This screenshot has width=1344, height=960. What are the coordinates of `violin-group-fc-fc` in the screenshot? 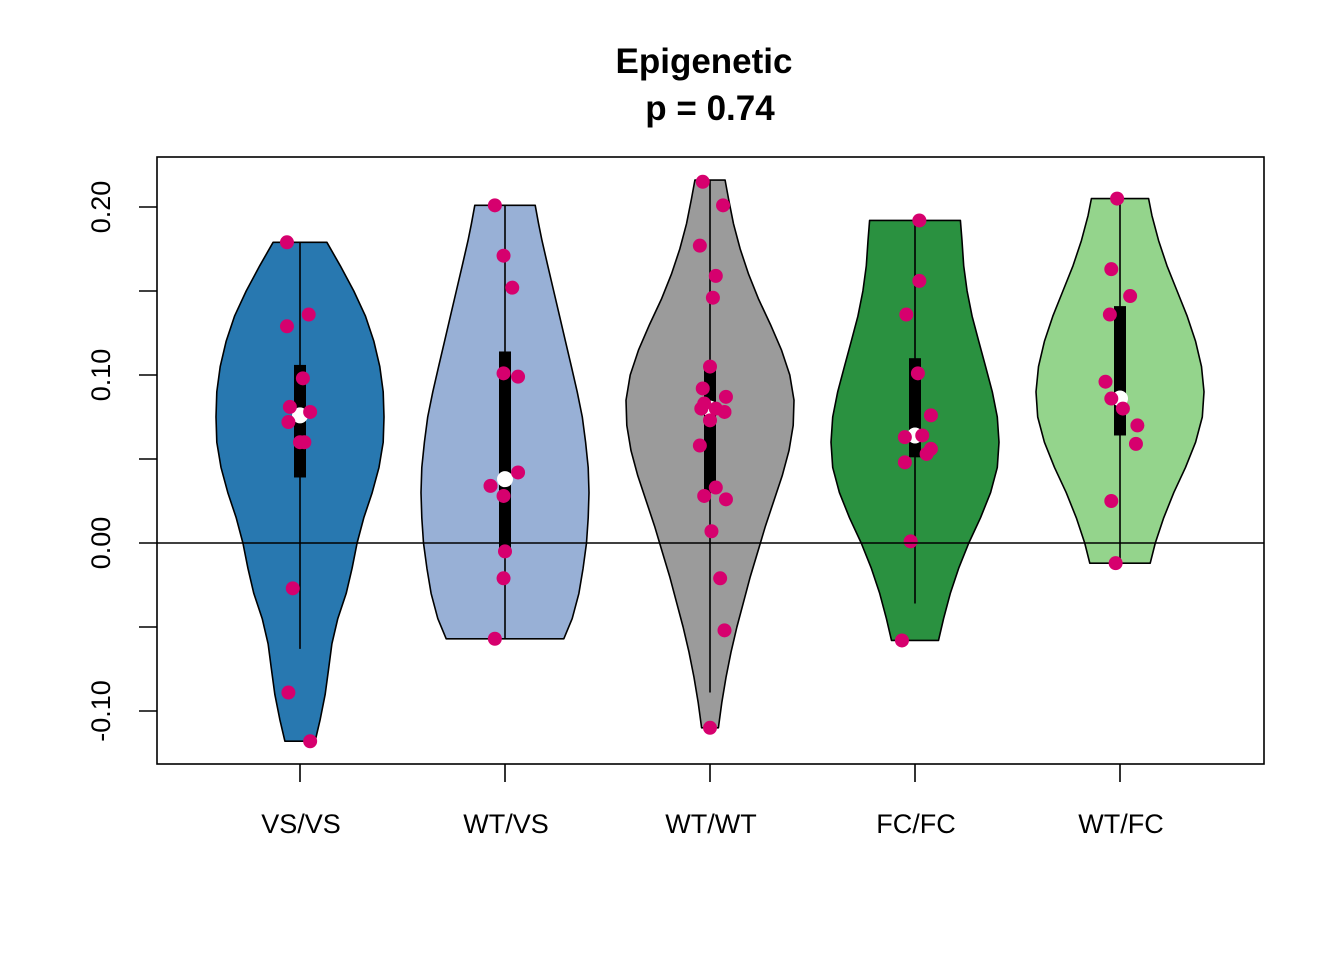 It's located at (915, 430).